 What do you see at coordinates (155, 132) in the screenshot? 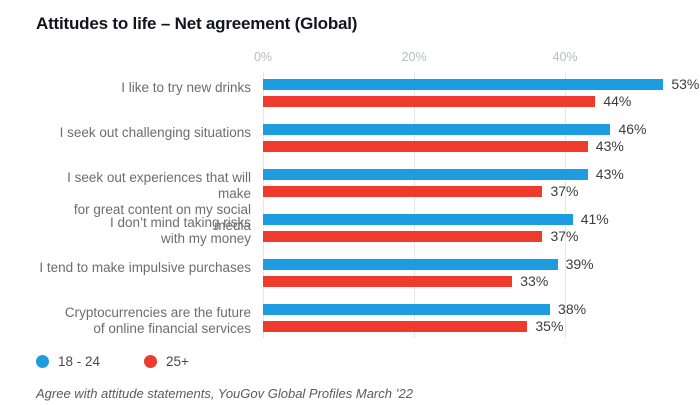
I see `category-label: I seek out challenging situations` at bounding box center [155, 132].